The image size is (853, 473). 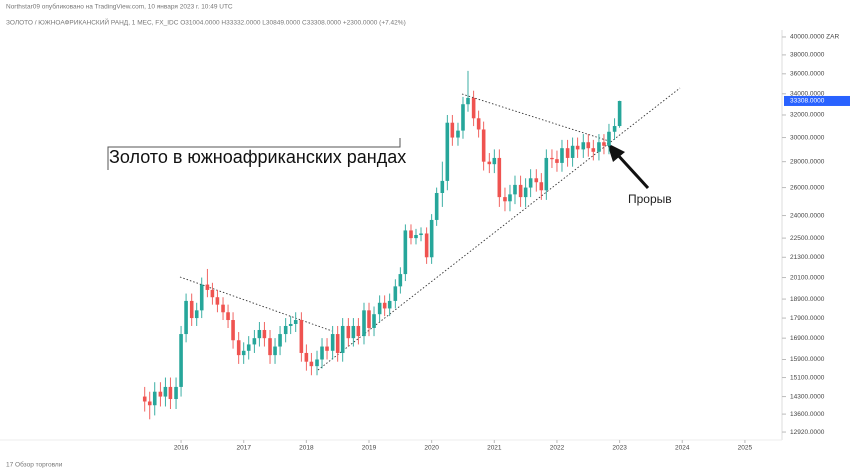 What do you see at coordinates (369, 448) in the screenshot?
I see `x-tick-label: 2019` at bounding box center [369, 448].